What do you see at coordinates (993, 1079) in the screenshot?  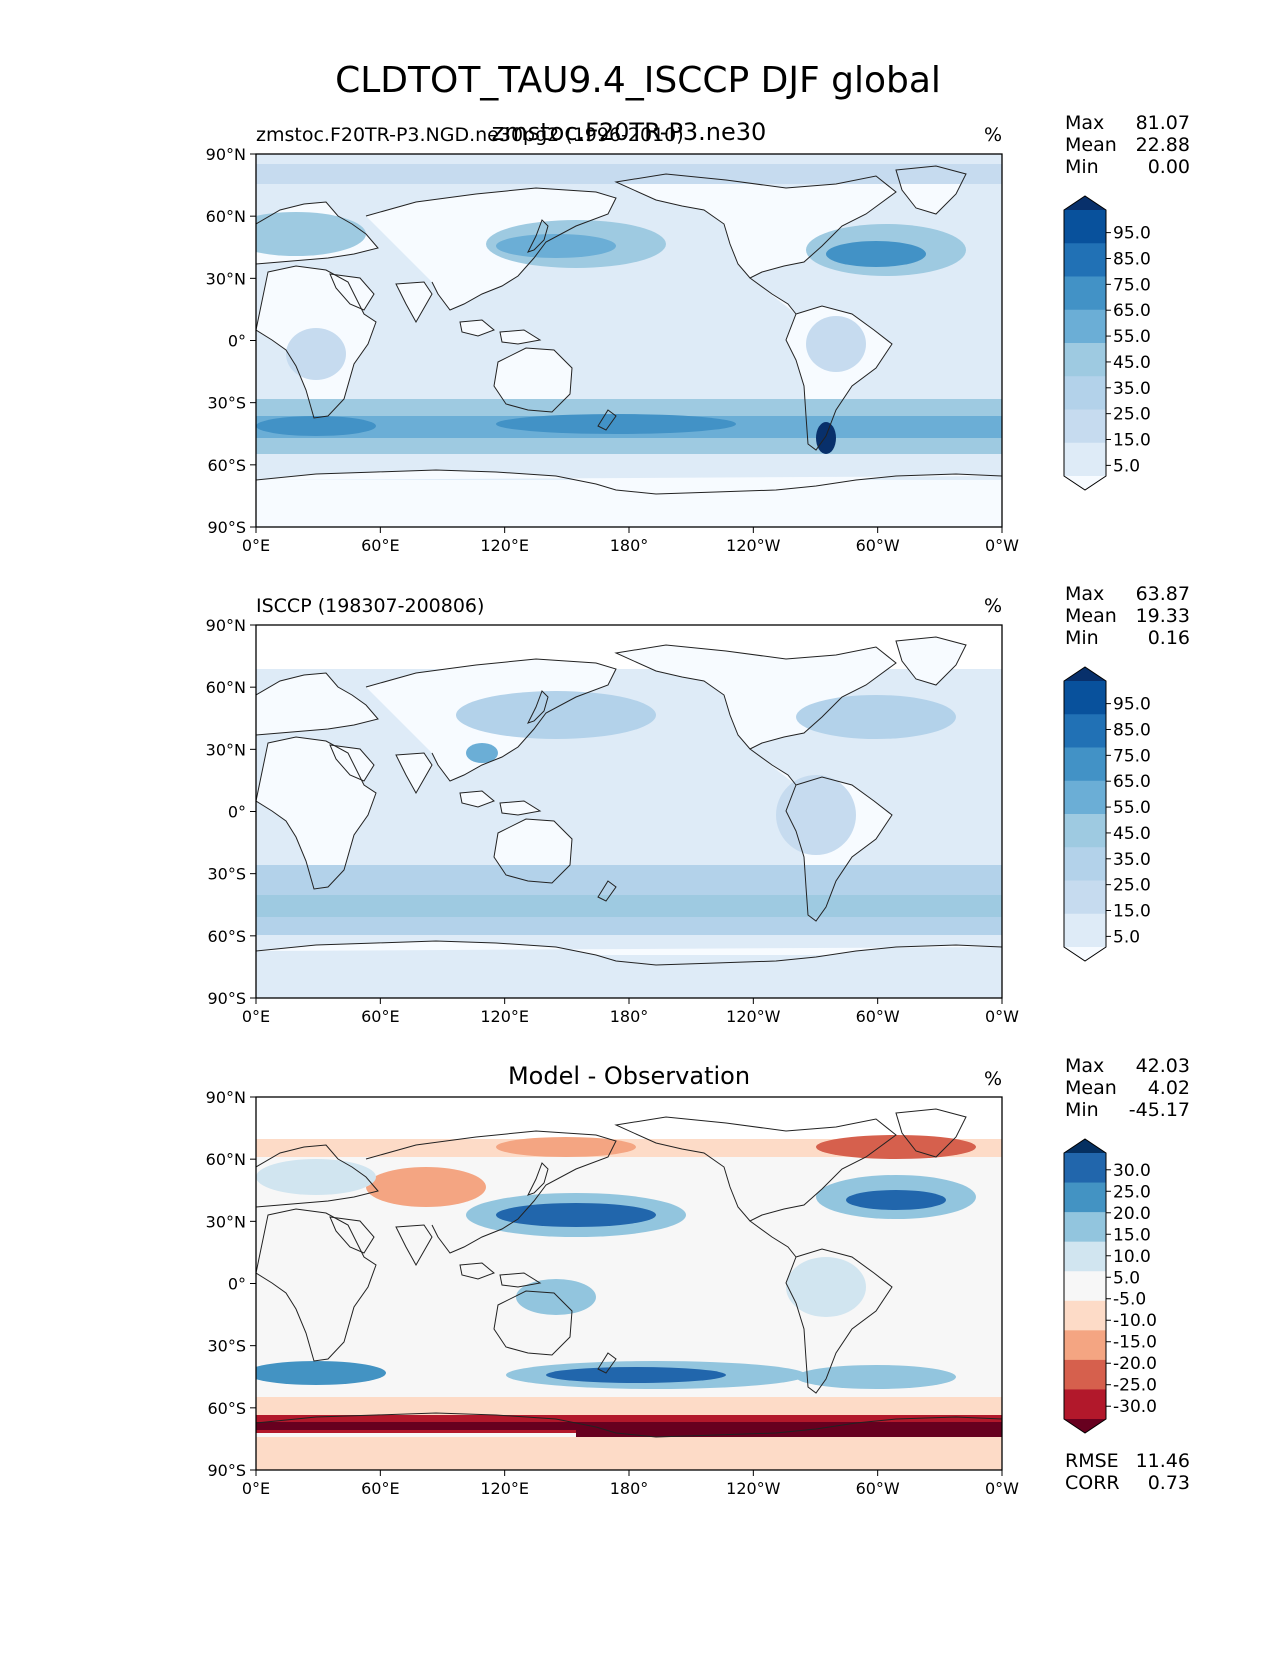 I see `panel-diff-units: %` at bounding box center [993, 1079].